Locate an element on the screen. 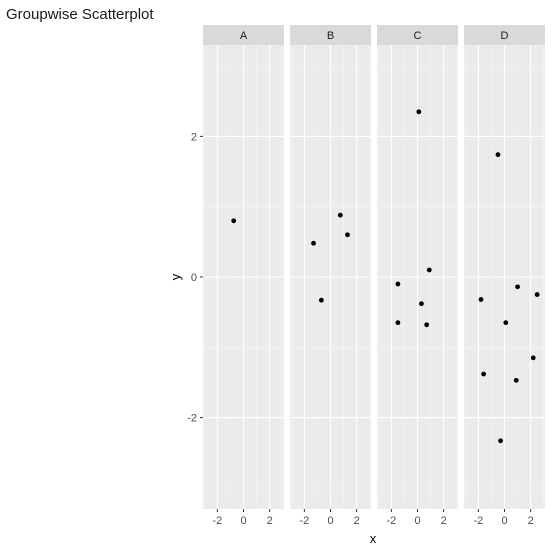  facet-strip-label: A is located at coordinates (244, 36).